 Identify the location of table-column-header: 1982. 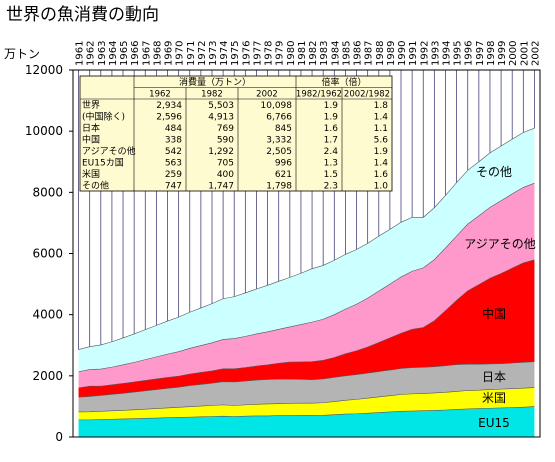
(212, 95).